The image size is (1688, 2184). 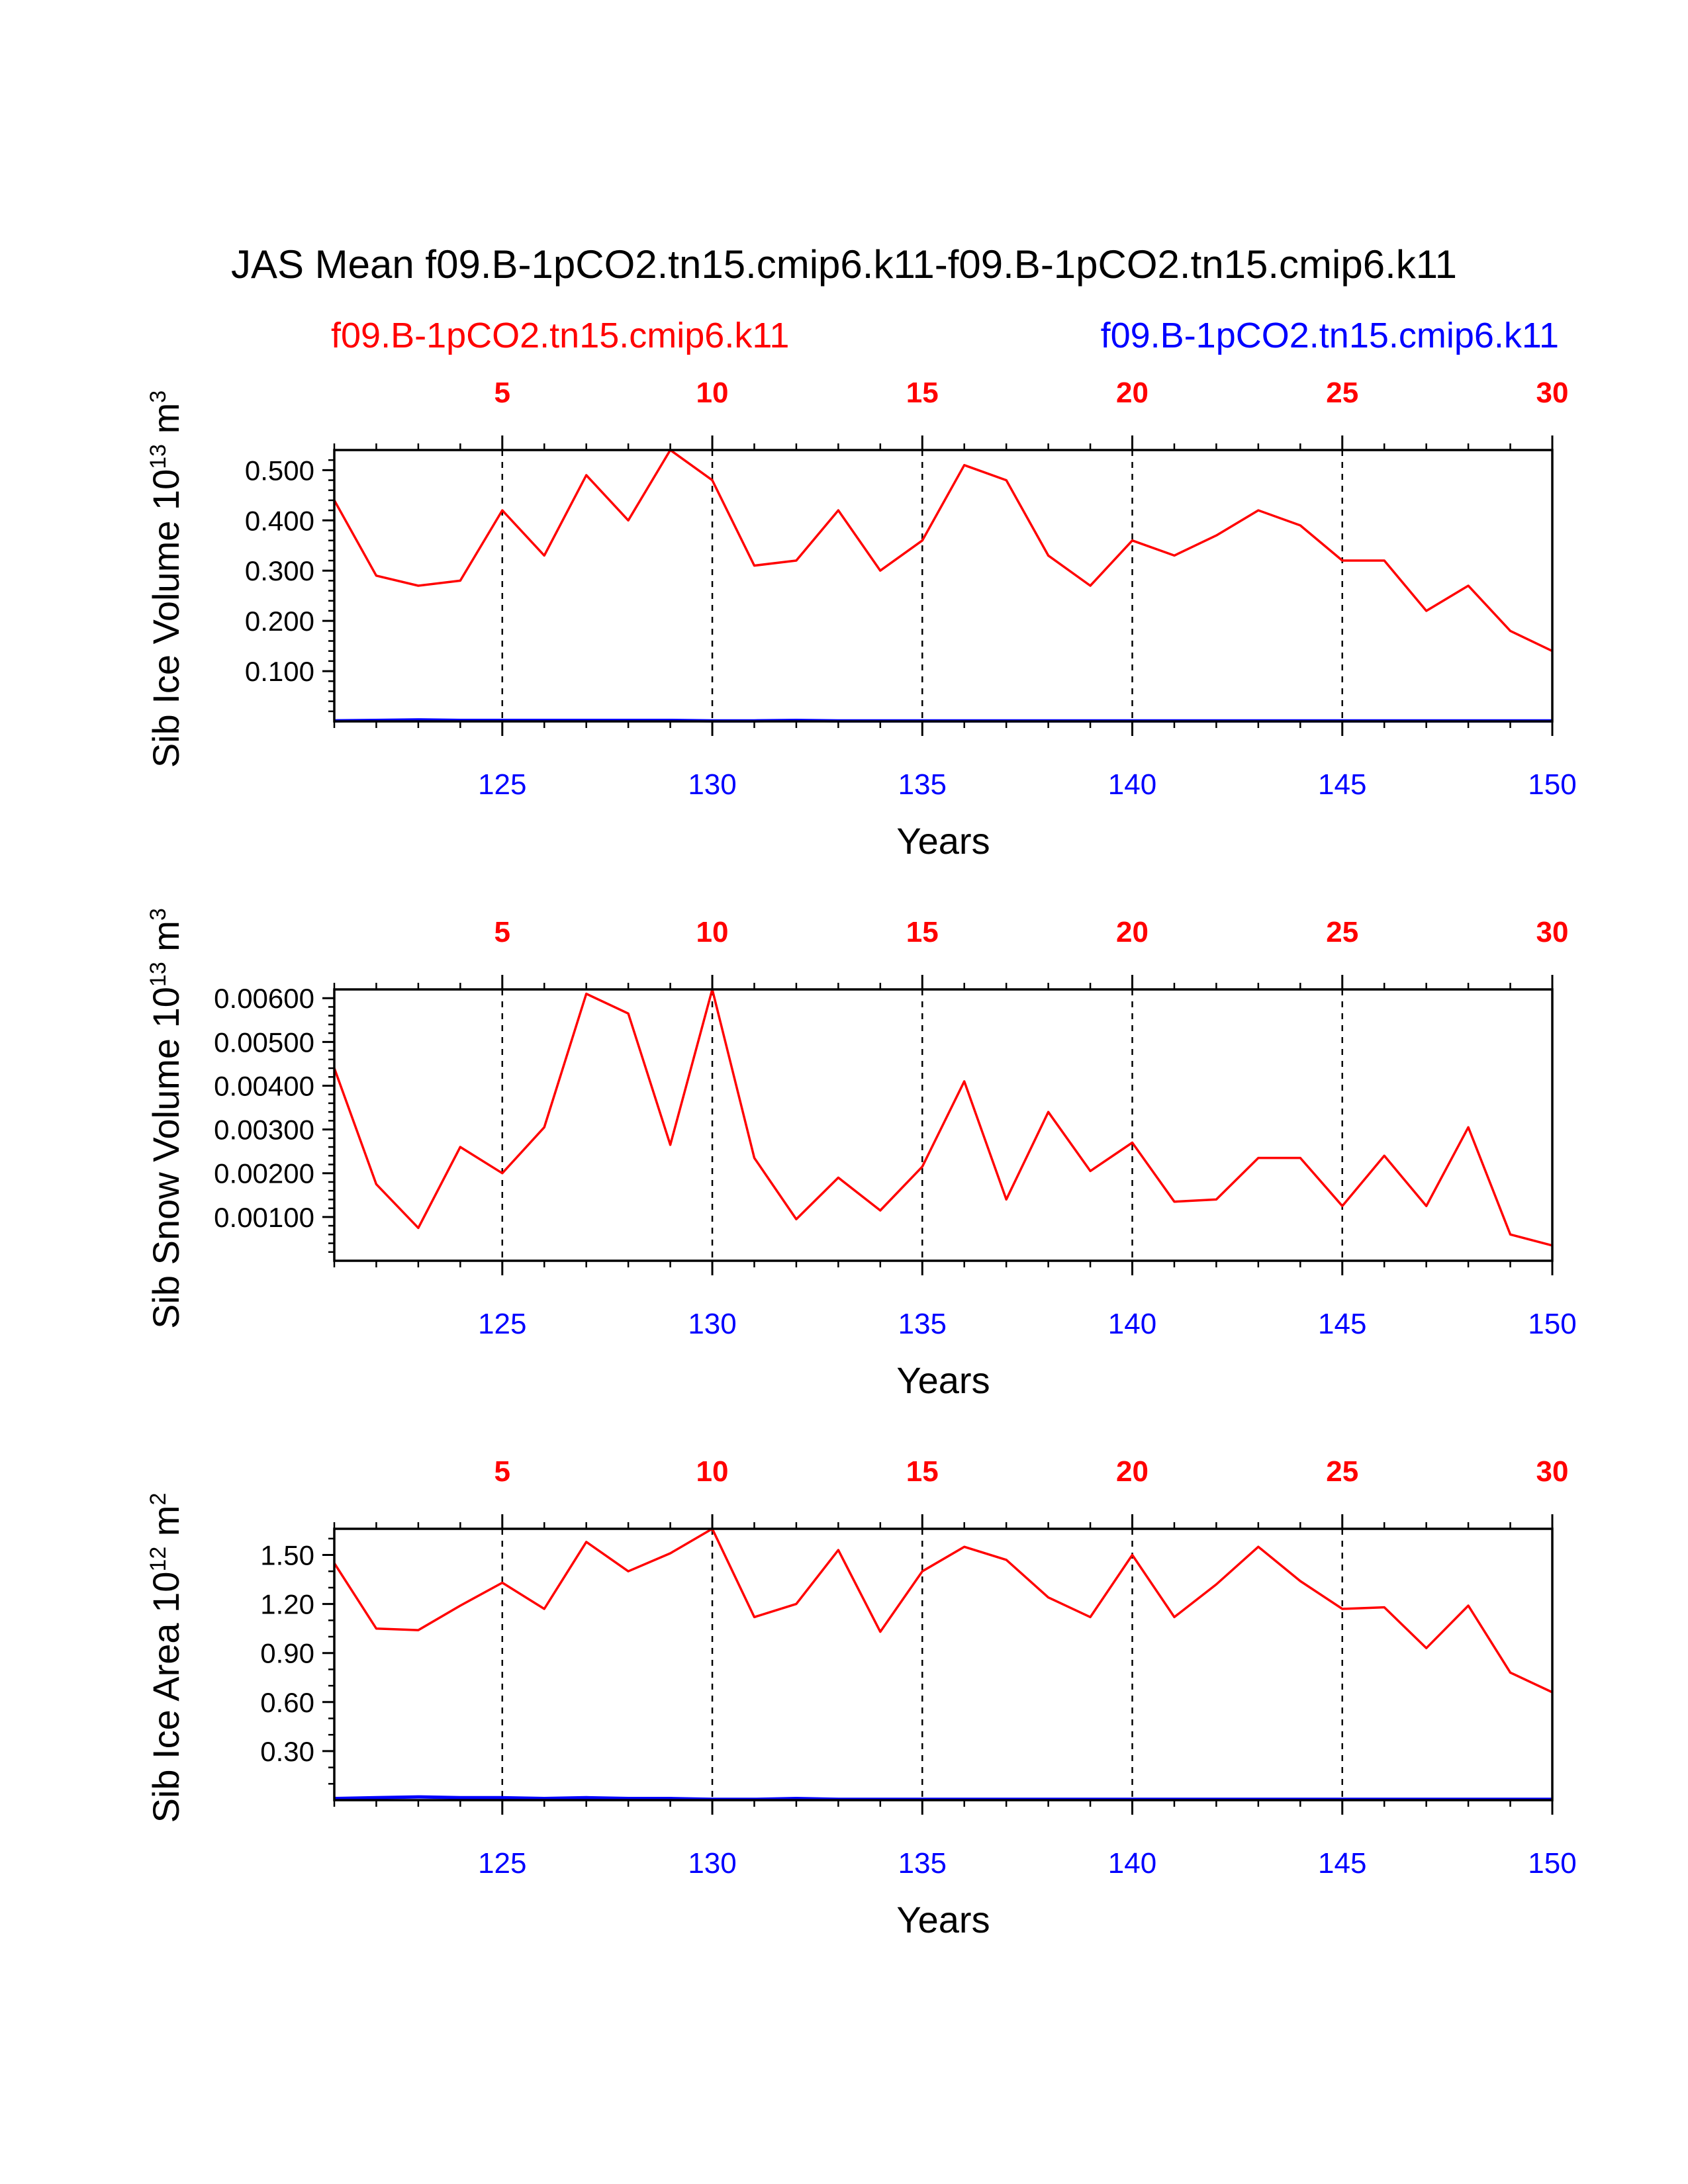 I want to click on y-axis-label-ylabel-exp: 12, so click(x=158, y=1559).